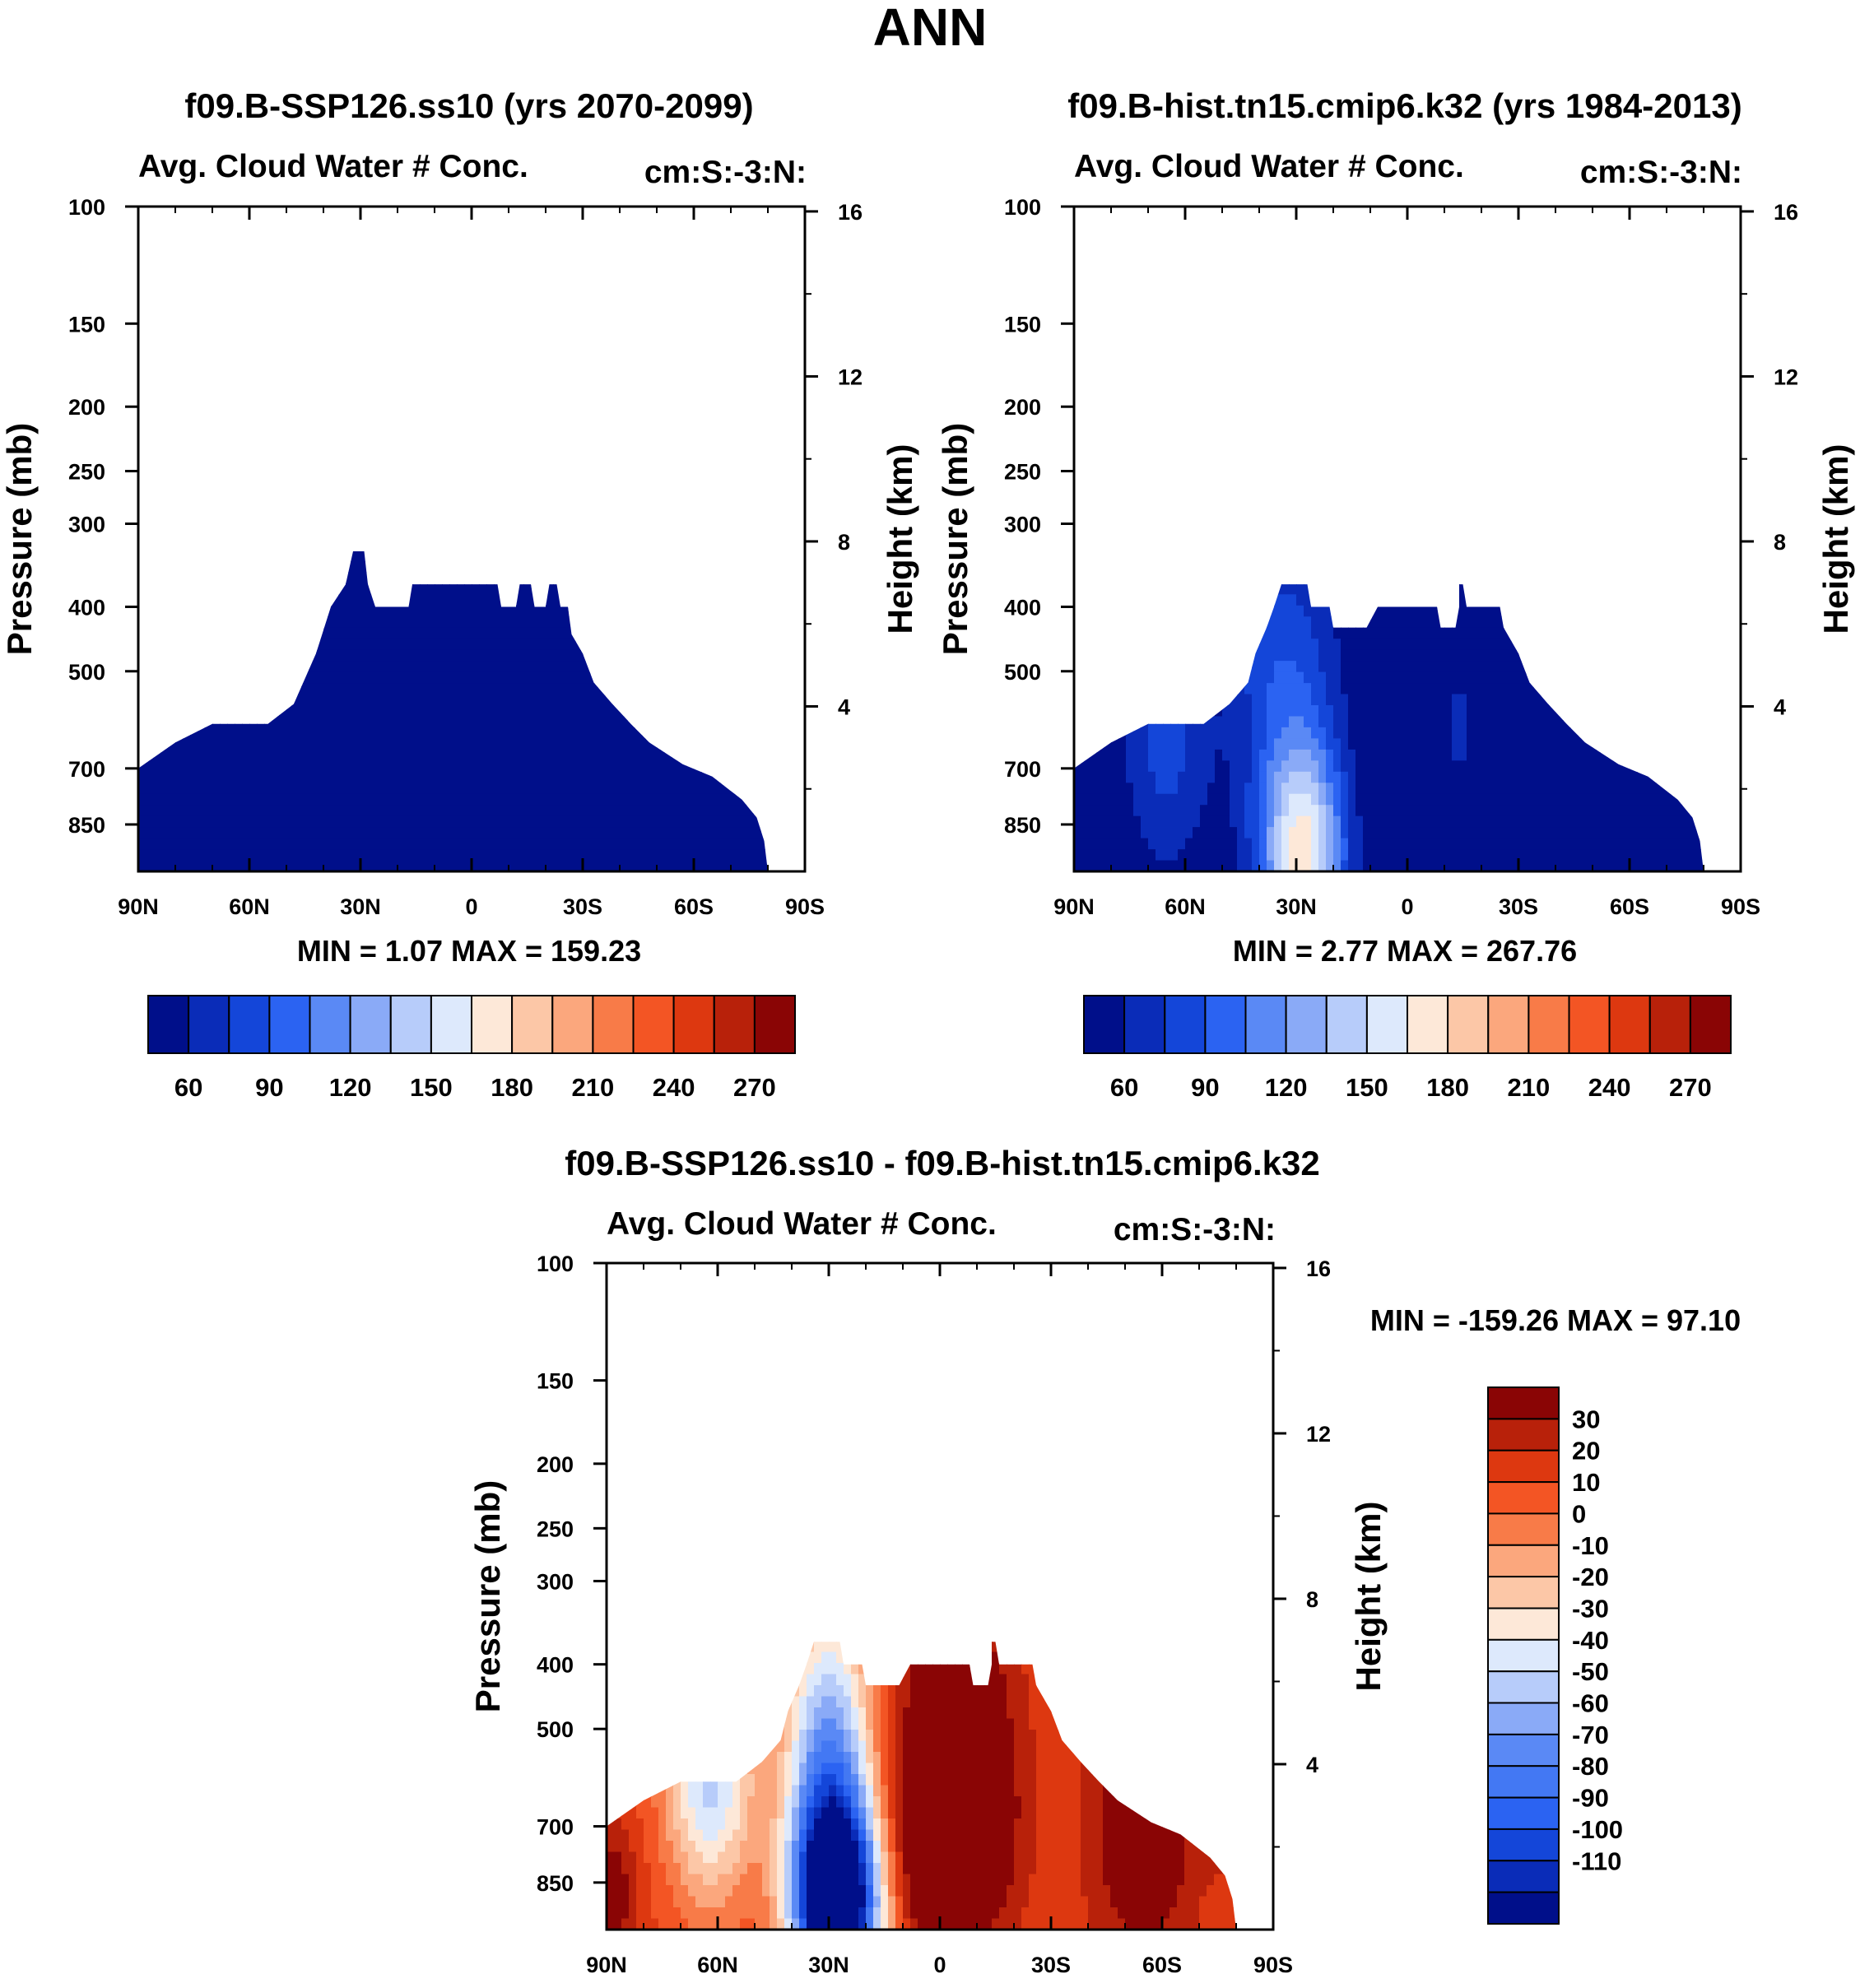  Describe the element at coordinates (269, 1087) in the screenshot. I see `colorbar-label: 90` at that location.